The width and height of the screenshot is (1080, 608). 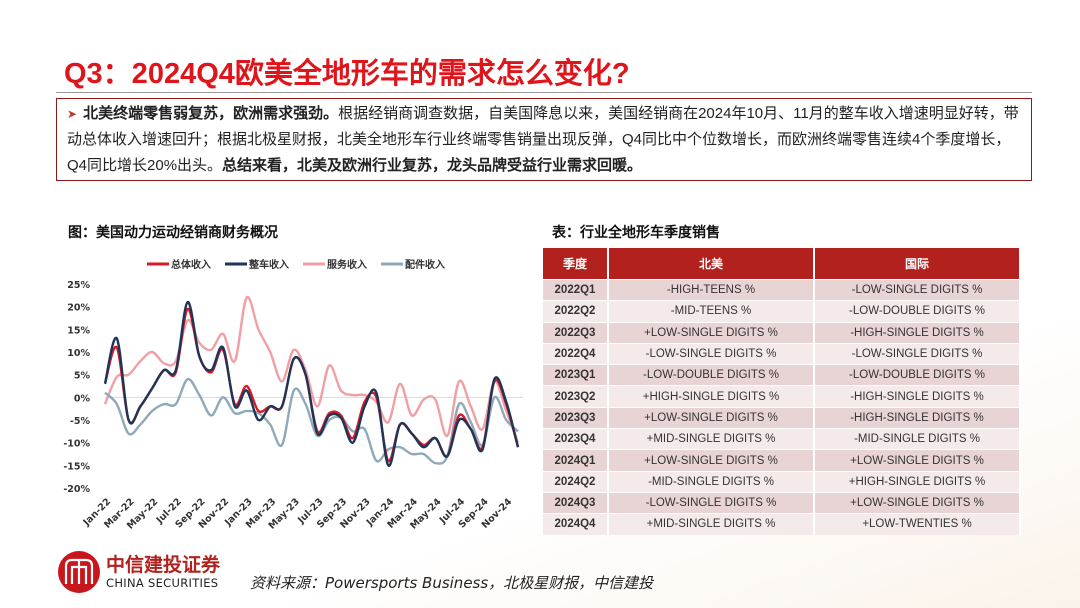 I want to click on summary-bold-lead: 北美终端零售弱复苏，欧洲需求强劲。, so click(x=211, y=113).